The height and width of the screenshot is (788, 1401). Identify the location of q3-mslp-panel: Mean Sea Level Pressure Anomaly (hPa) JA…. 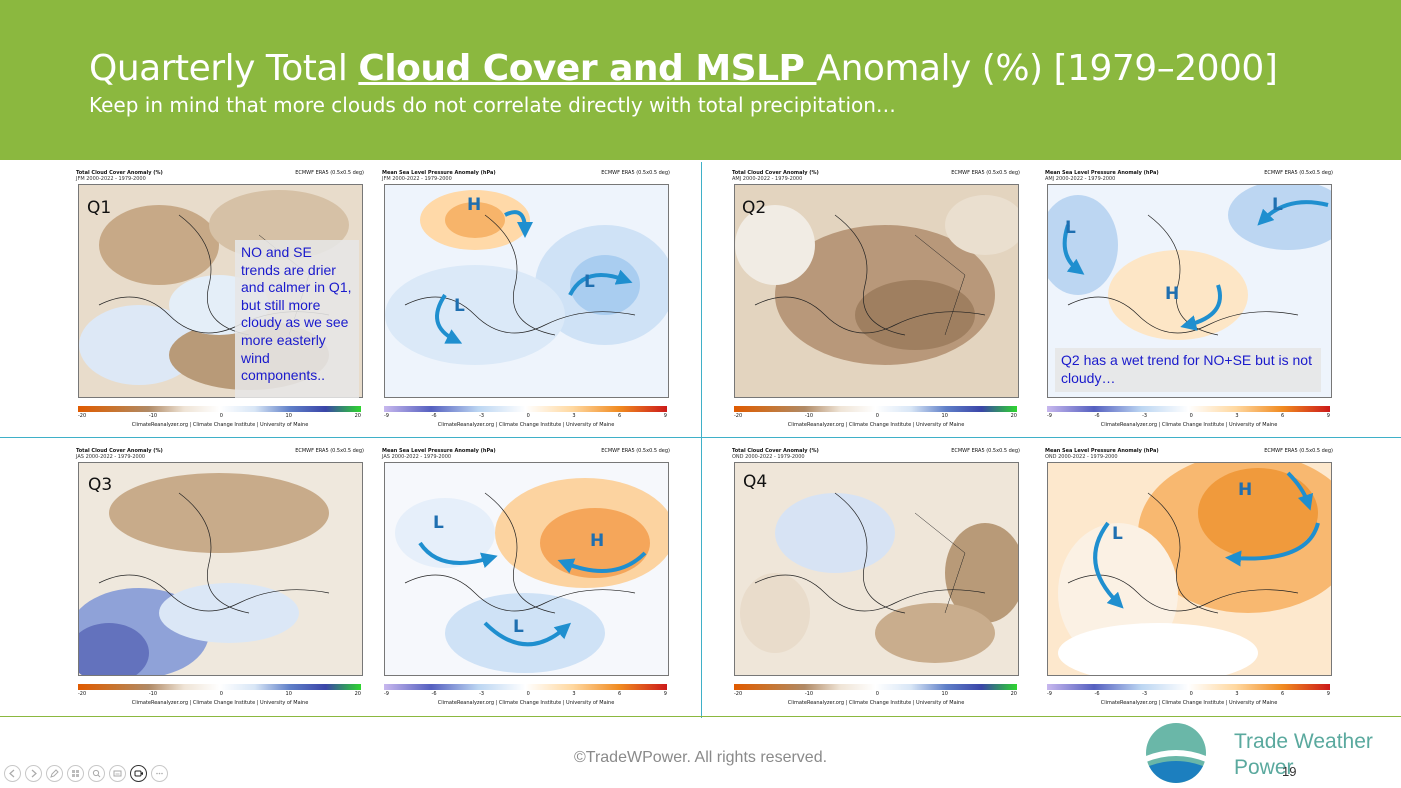
(526, 578).